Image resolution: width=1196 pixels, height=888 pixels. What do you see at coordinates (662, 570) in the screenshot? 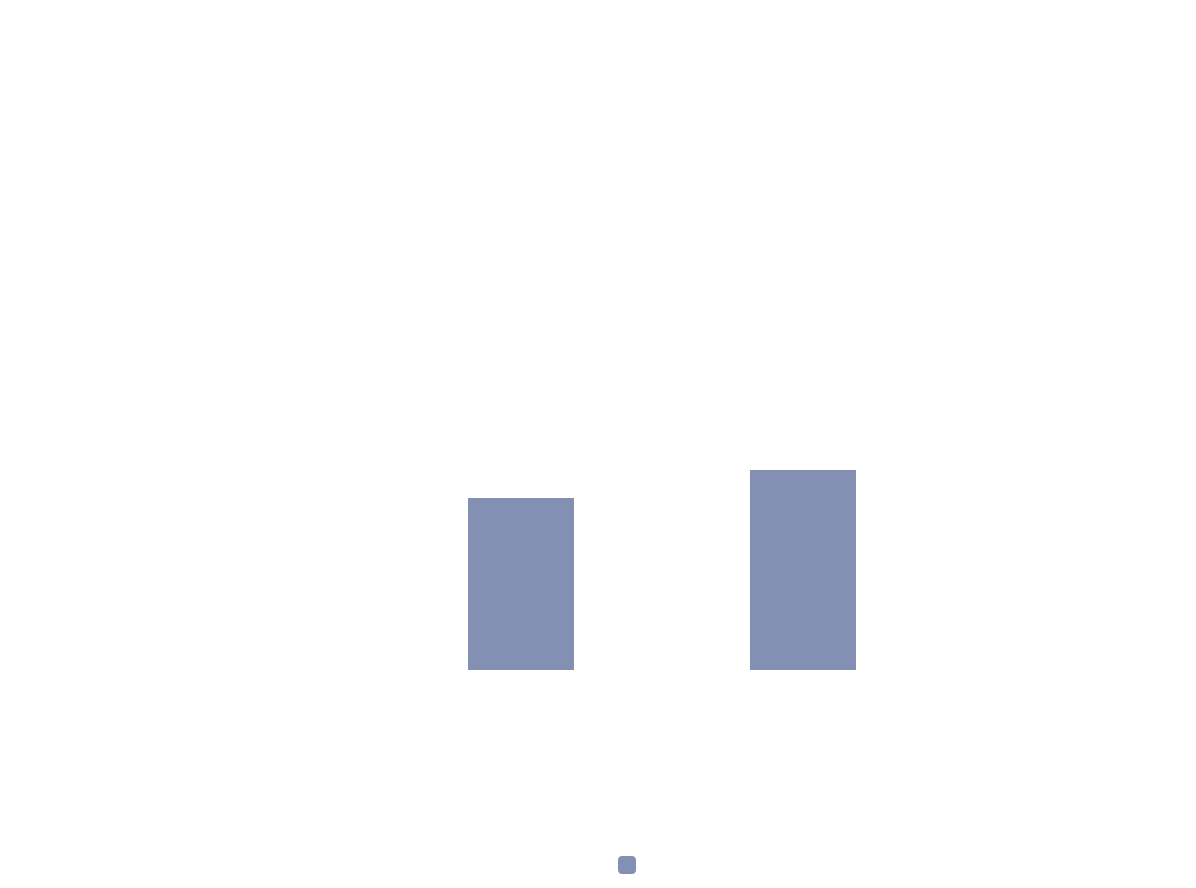
I see `bars-group` at bounding box center [662, 570].